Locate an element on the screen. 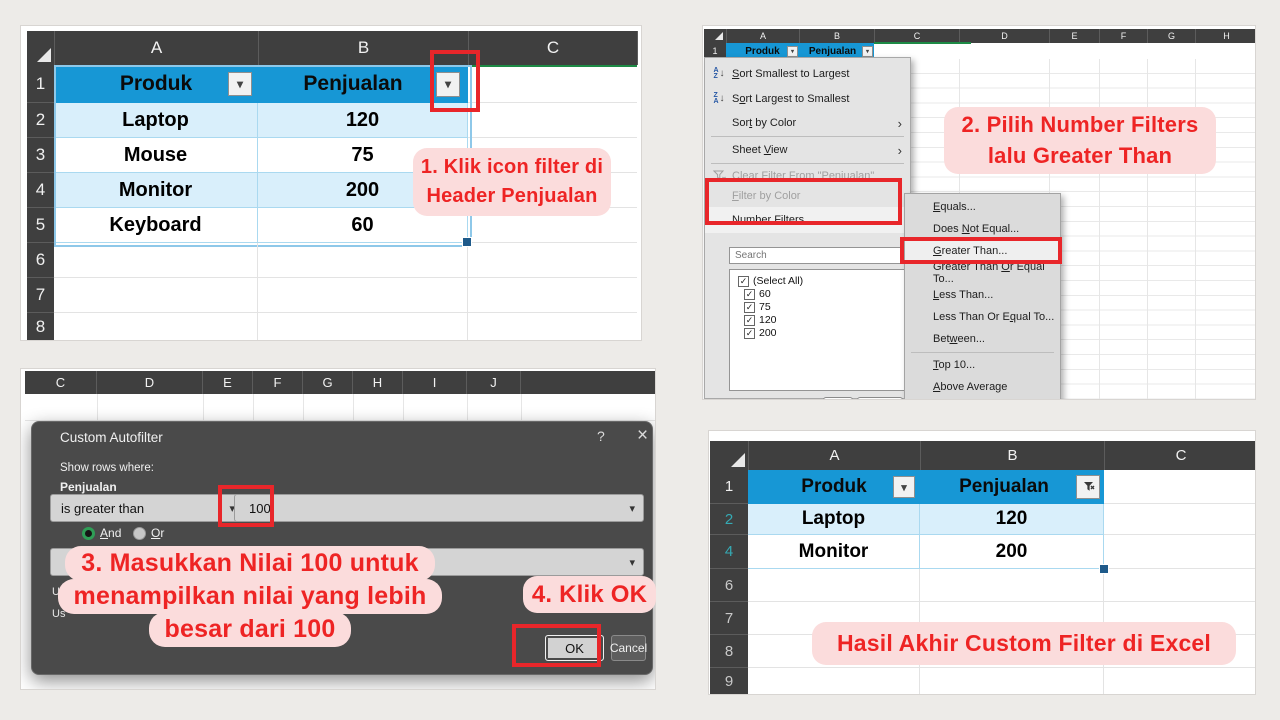 The image size is (1280, 720). column-header: F is located at coordinates (278, 382).